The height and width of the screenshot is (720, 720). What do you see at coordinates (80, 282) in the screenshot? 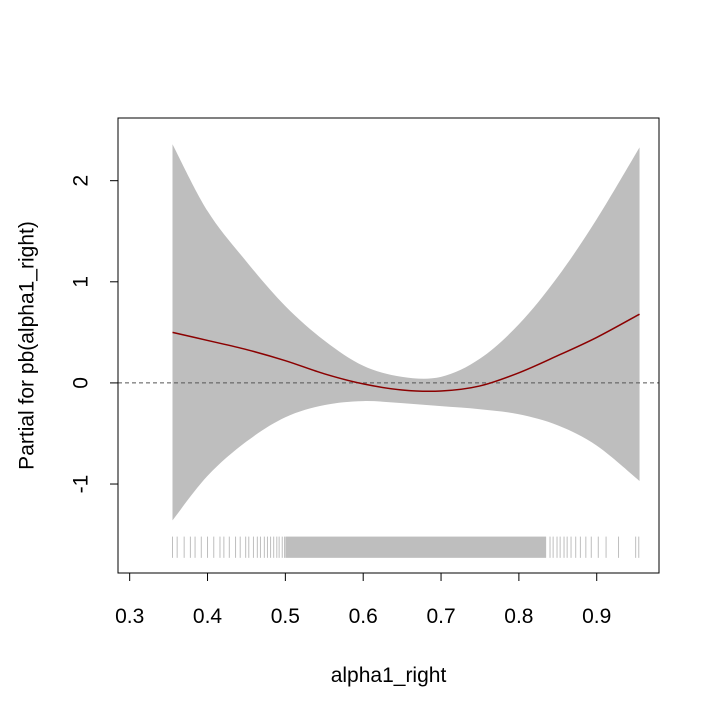
I see `y-tick-label: 1` at bounding box center [80, 282].